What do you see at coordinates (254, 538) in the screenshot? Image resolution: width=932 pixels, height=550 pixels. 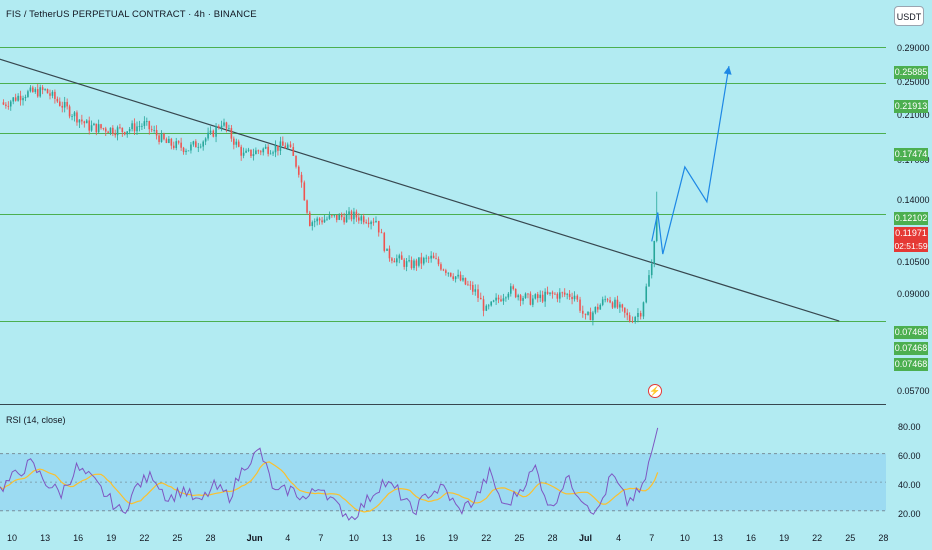 I see `time-axis-label: Jun` at bounding box center [254, 538].